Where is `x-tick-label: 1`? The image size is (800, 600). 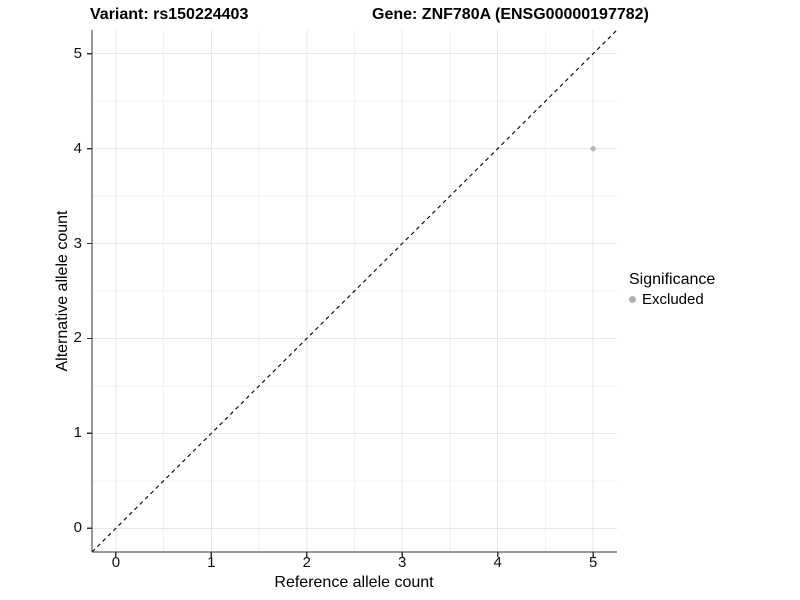
x-tick-label: 1 is located at coordinates (211, 562).